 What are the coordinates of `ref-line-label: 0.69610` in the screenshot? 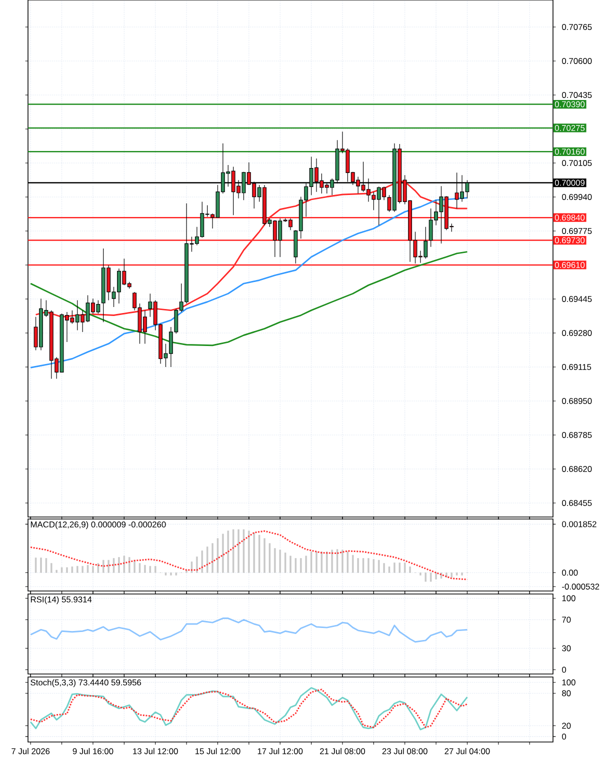 It's located at (569, 265).